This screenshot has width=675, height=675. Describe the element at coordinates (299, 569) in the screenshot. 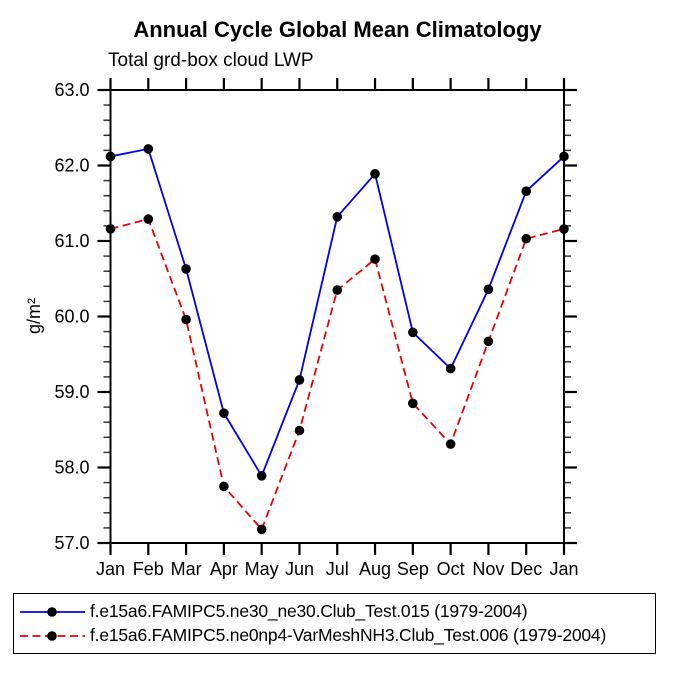

I see `x-tick-label: Jun` at that location.